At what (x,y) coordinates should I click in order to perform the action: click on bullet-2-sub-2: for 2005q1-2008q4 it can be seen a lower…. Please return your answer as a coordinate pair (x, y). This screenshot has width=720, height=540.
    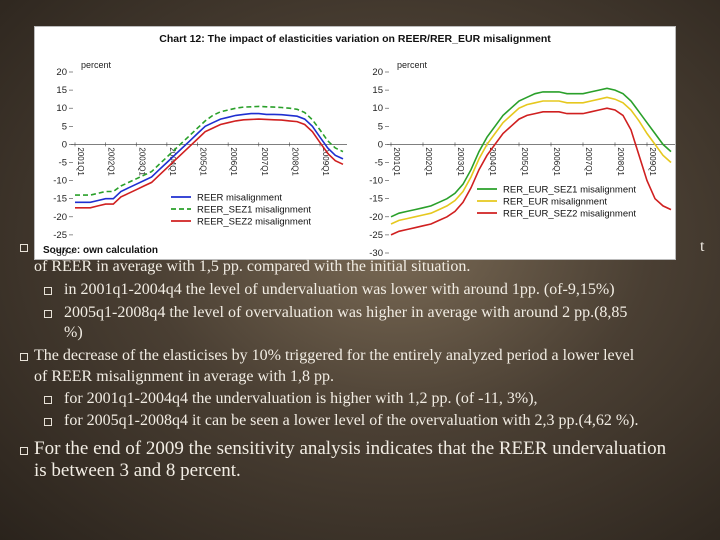
    Looking at the image, I should click on (351, 420).